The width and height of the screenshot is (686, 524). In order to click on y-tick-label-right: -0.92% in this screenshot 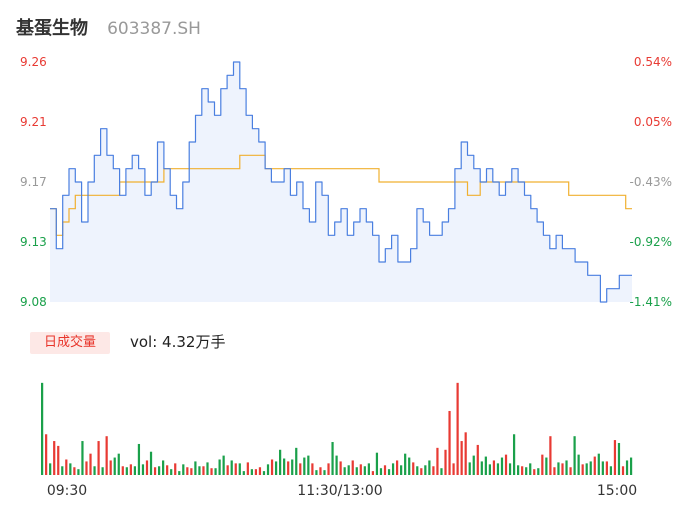, I will do `click(651, 242)`.